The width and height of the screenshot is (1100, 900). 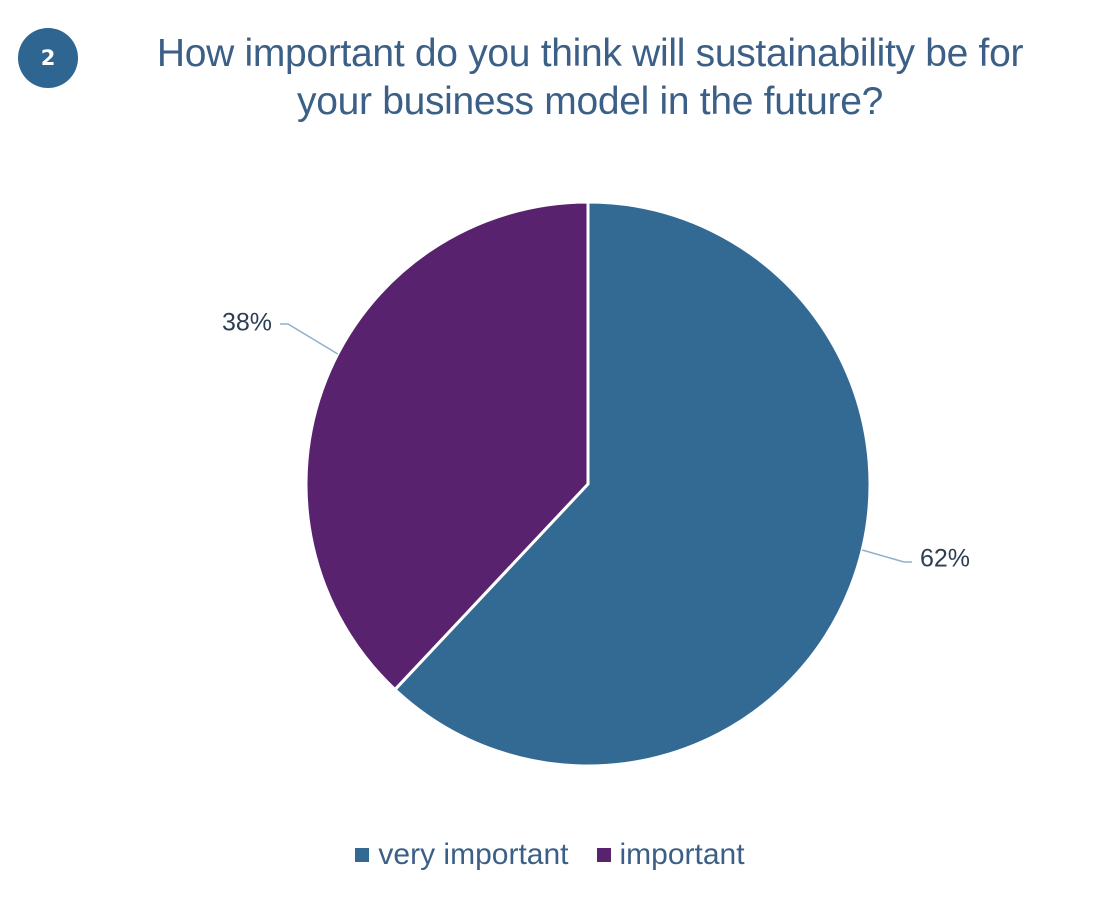 I want to click on legend-label-important: important, so click(x=682, y=854).